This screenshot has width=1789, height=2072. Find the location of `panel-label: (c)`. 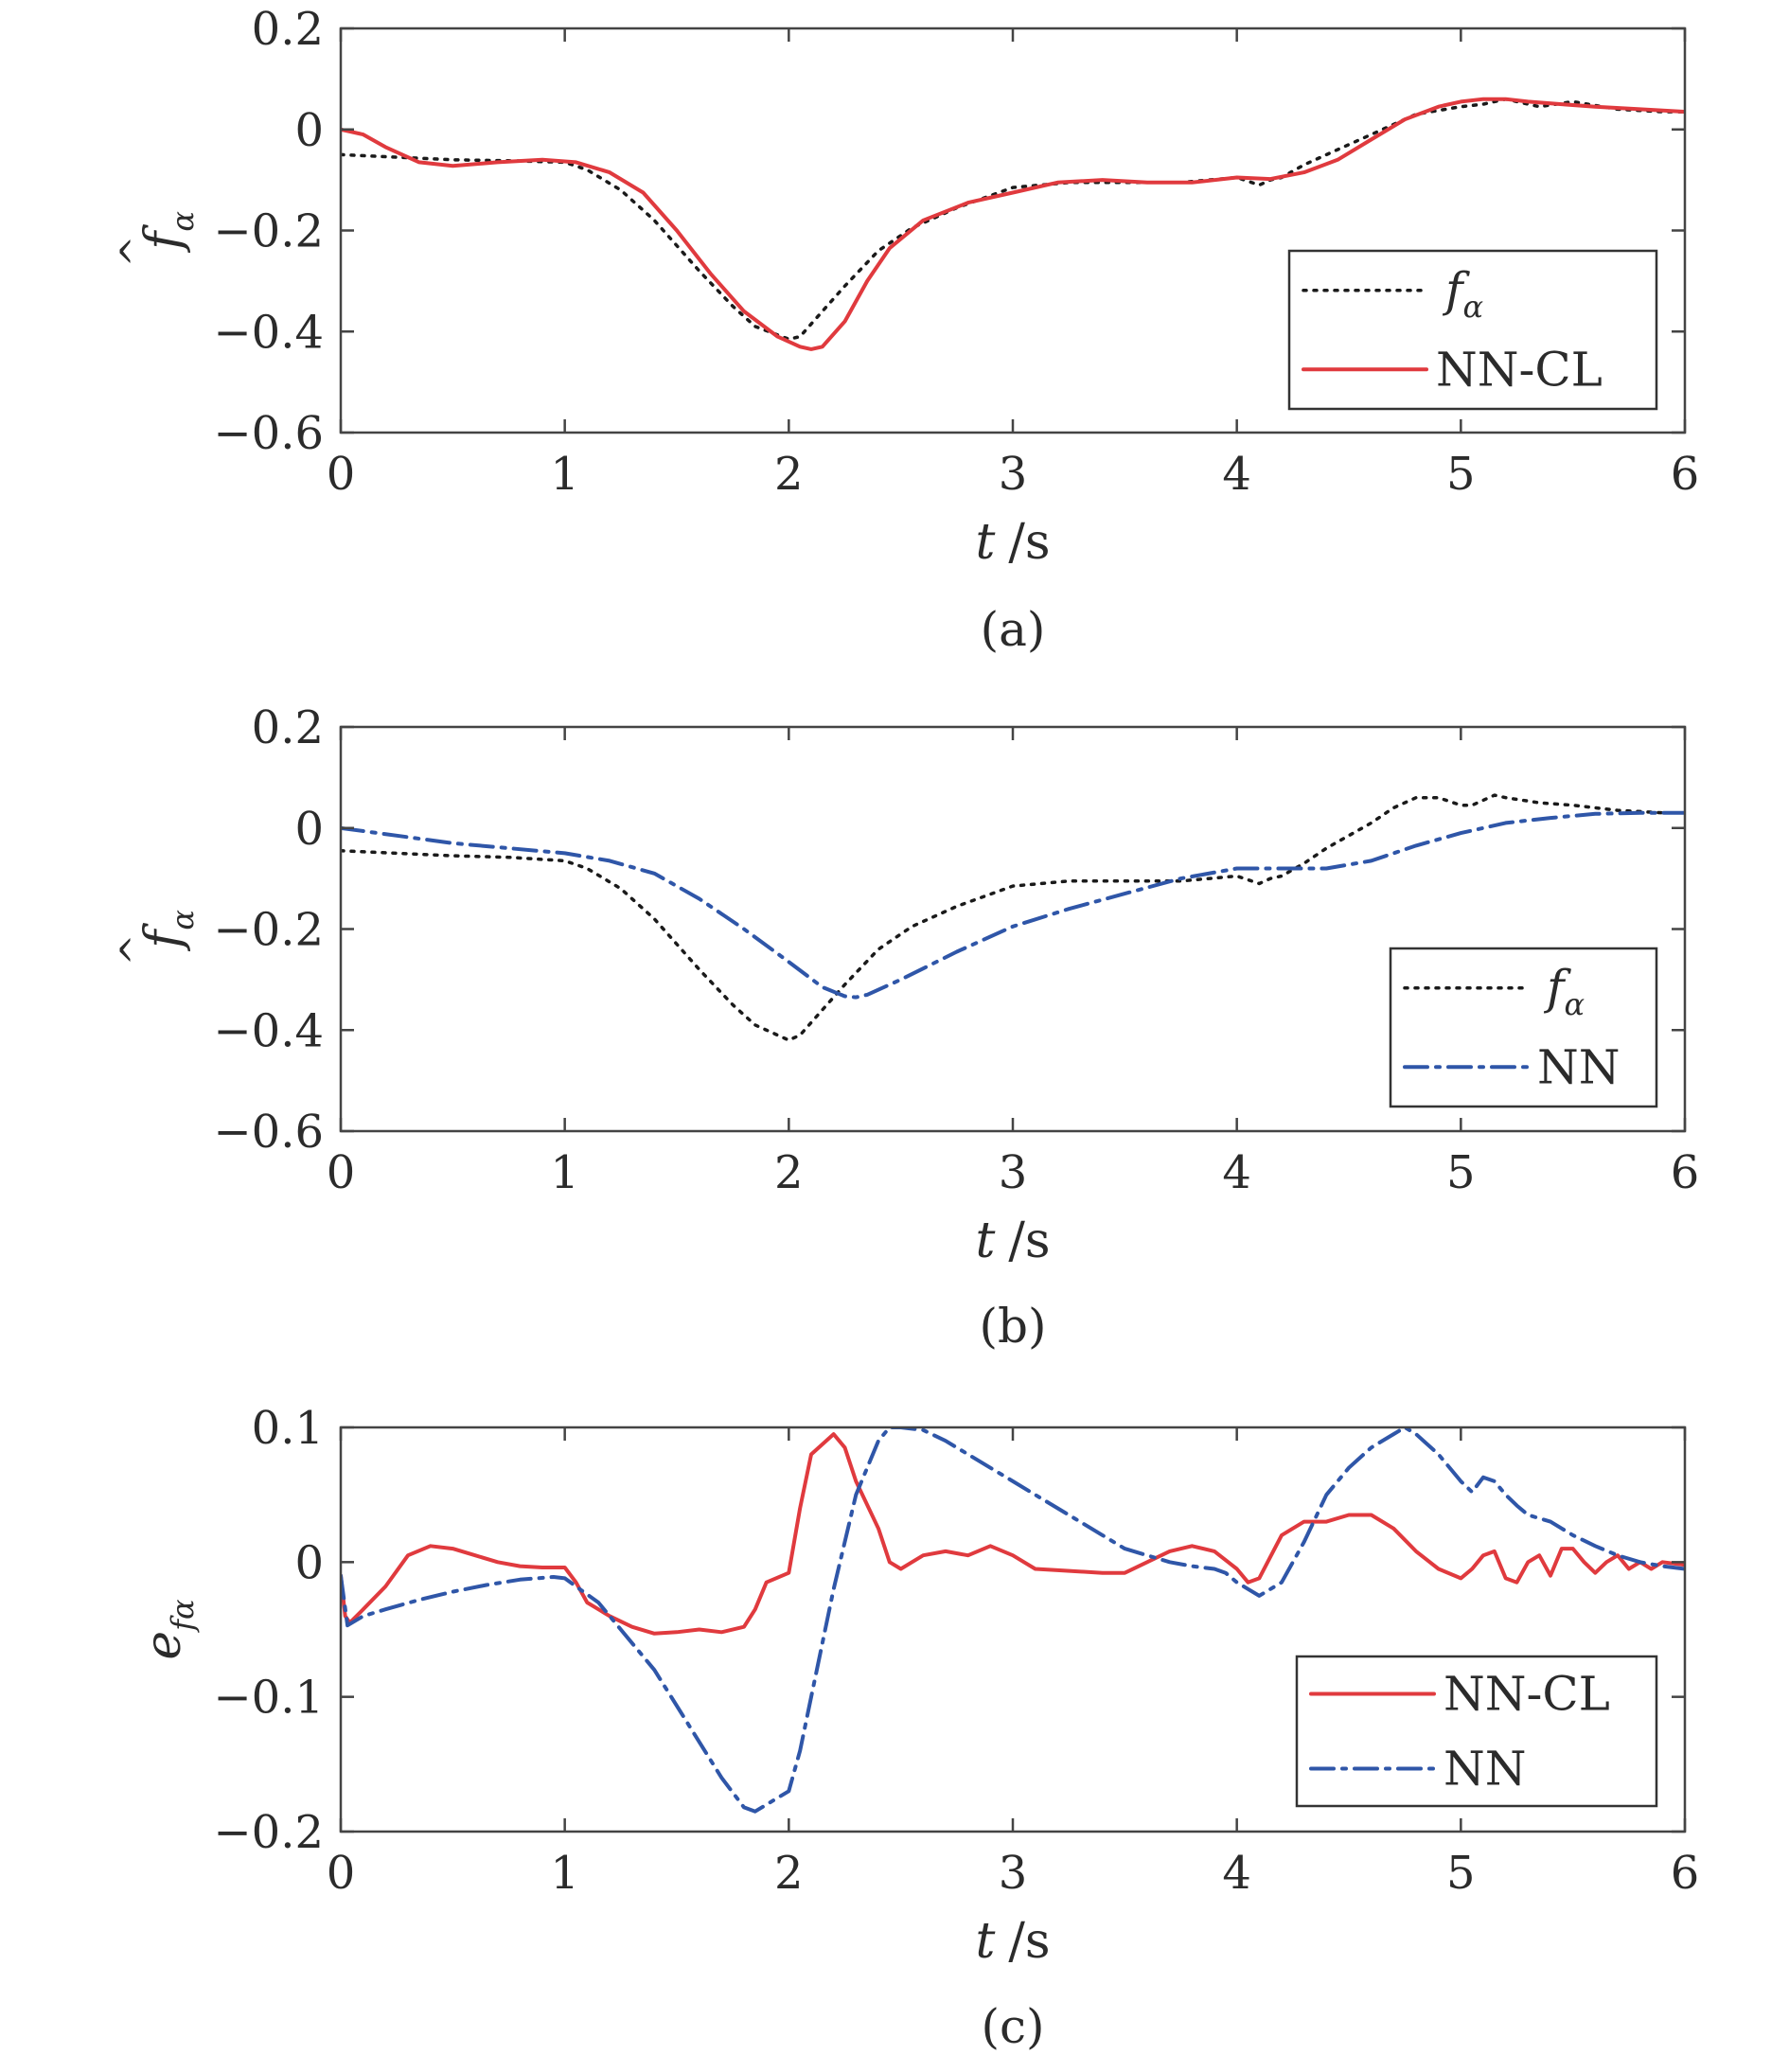

panel-label: (c) is located at coordinates (1012, 2026).